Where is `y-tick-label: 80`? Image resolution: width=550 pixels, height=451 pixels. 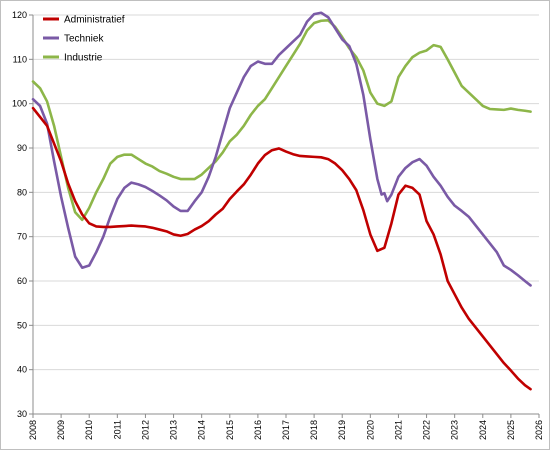 y-tick-label: 80 is located at coordinates (22, 192).